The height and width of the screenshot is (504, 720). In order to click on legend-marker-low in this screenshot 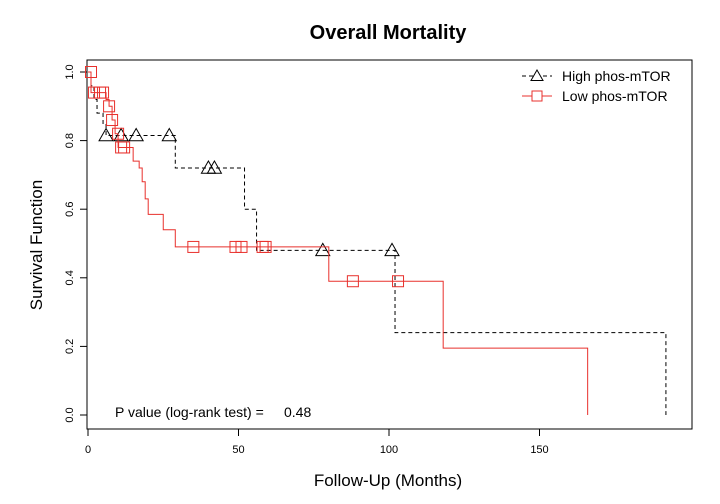, I will do `click(537, 96)`.